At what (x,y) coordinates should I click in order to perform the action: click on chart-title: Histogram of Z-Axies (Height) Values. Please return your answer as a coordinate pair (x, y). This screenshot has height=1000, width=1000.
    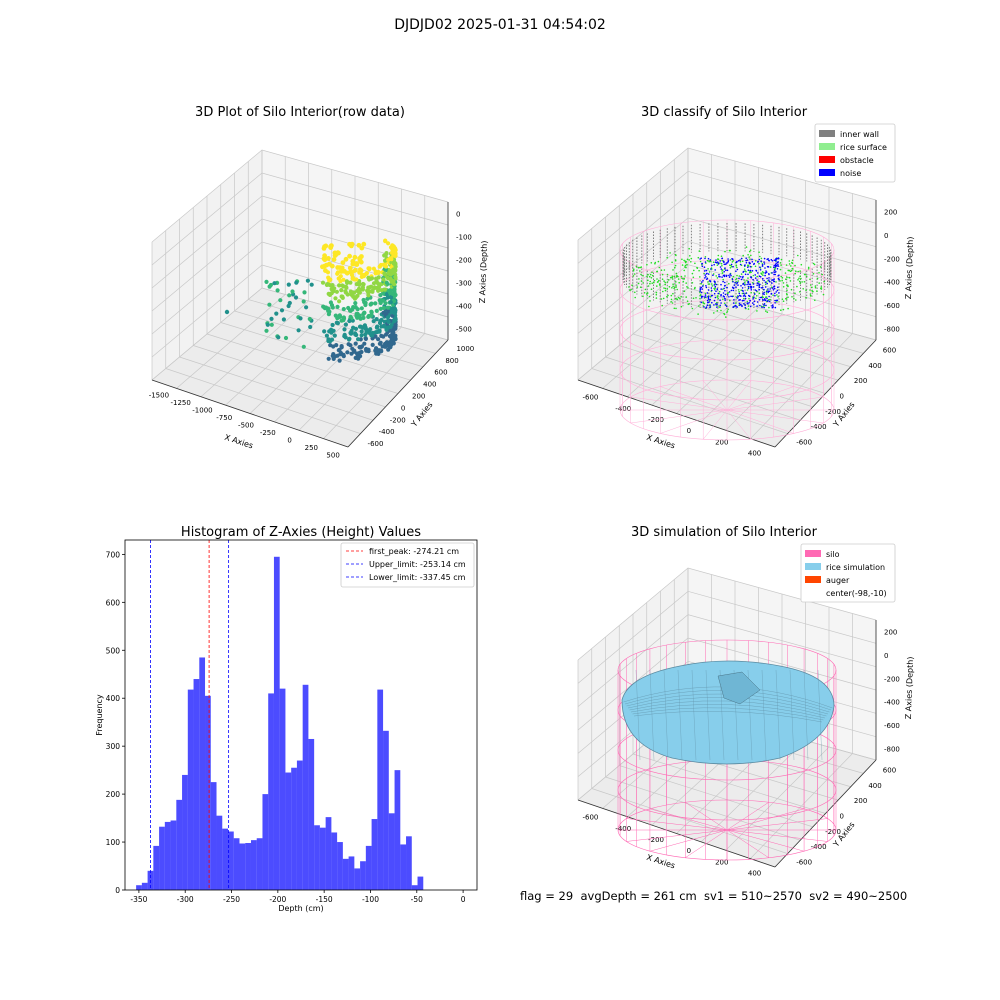
    Looking at the image, I should click on (301, 532).